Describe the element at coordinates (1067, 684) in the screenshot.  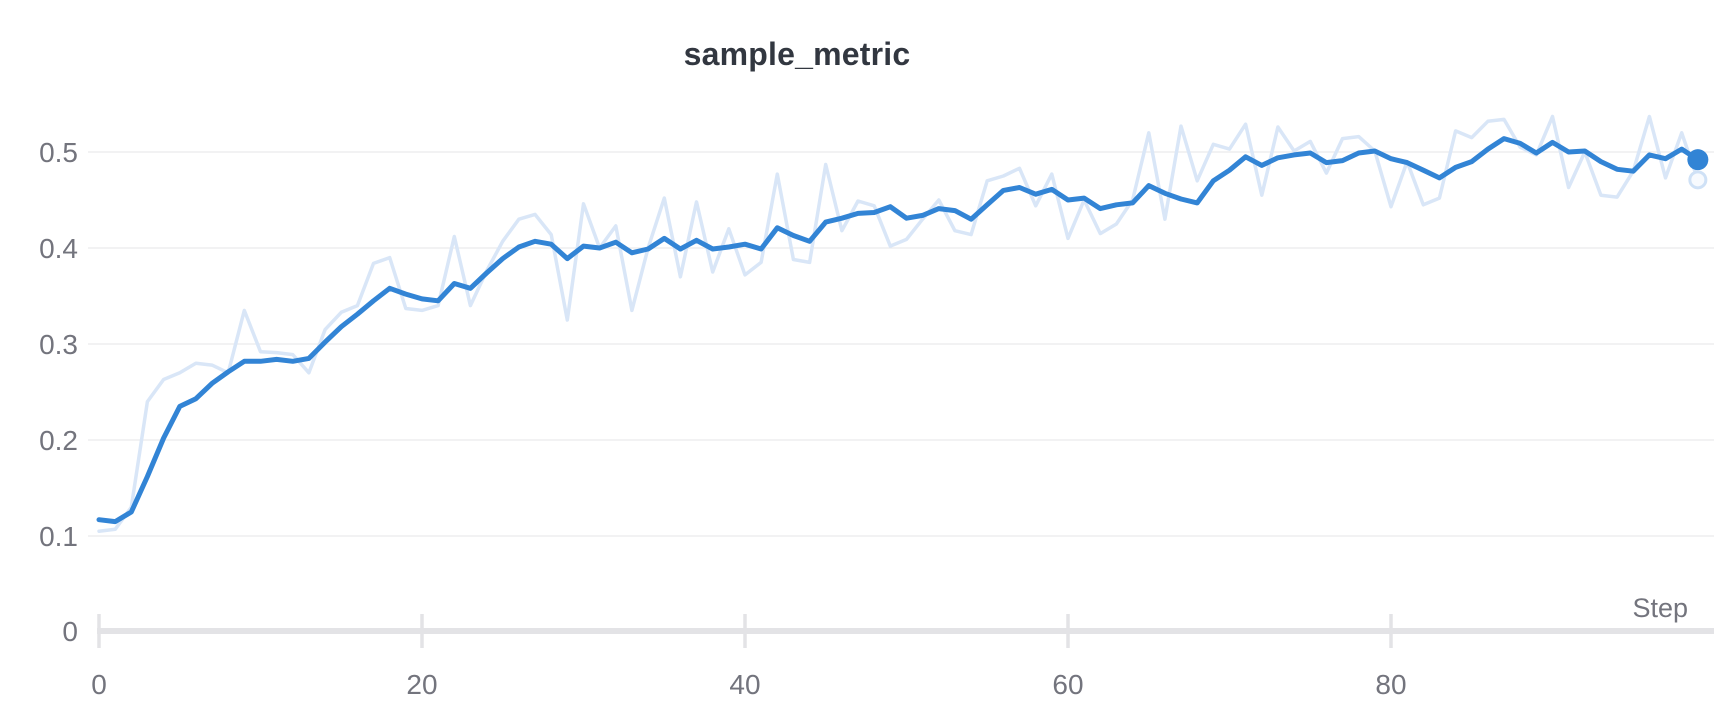
I see `x-tick-label: 60` at that location.